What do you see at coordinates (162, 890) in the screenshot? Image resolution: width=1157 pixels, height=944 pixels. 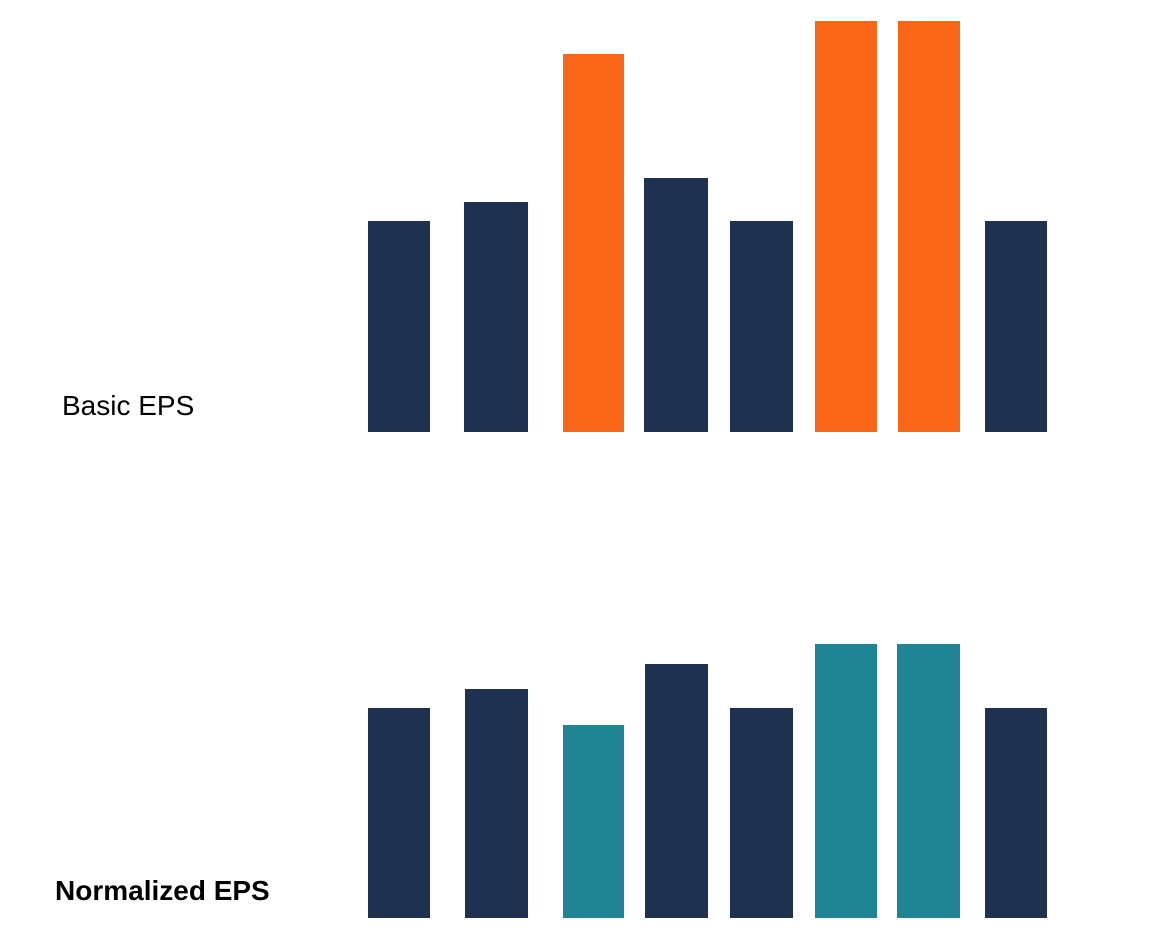 I see `normalized-eps-label: Normalized EPS` at bounding box center [162, 890].